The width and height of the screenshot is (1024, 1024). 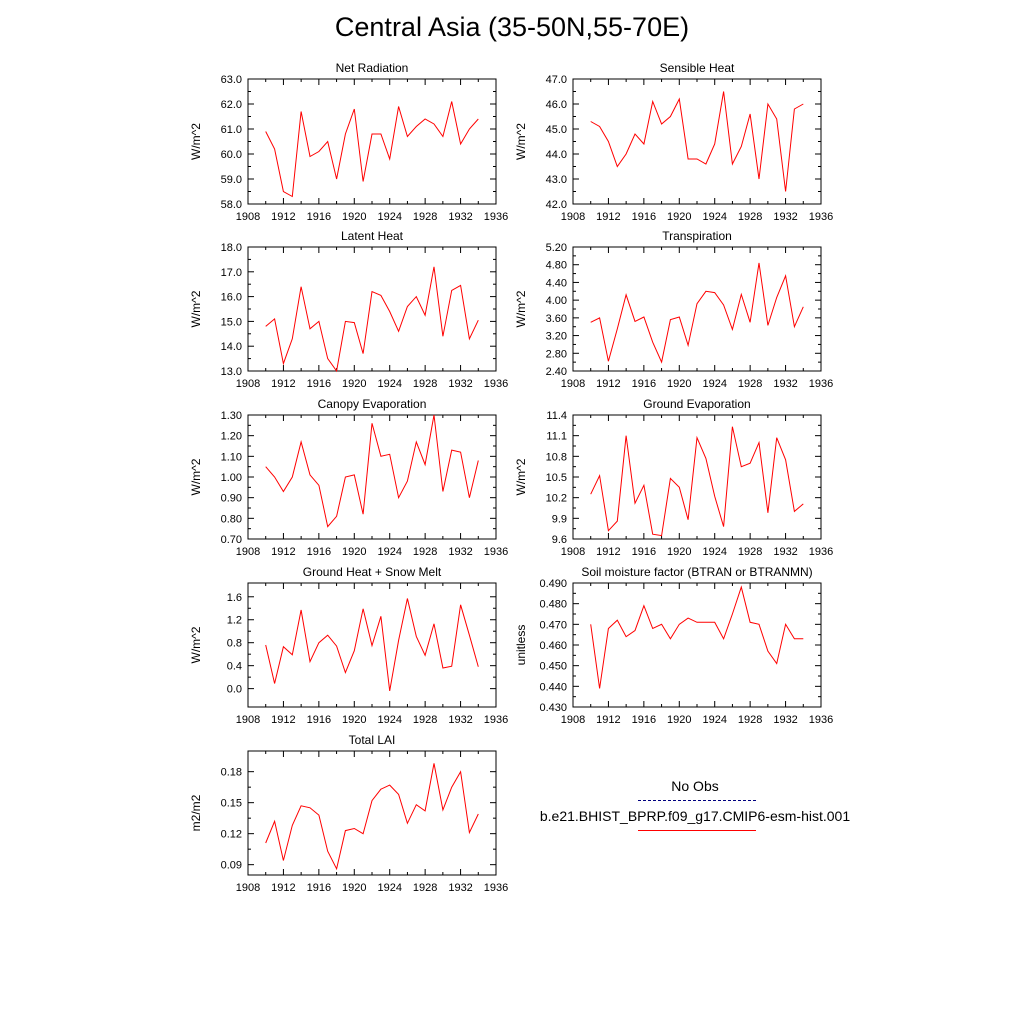 I want to click on y-tick-label: 0.430, so click(x=553, y=708).